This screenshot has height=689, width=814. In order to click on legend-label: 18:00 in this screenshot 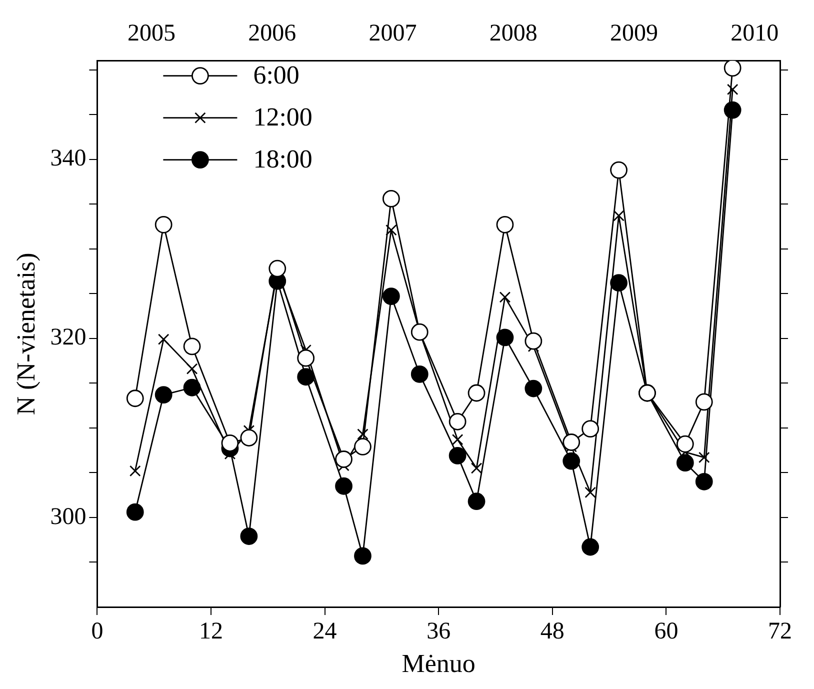, I will do `click(282, 159)`.